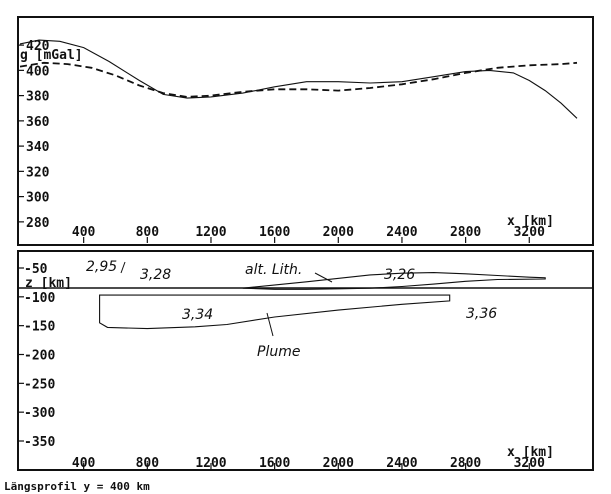 The image size is (611, 494). Describe the element at coordinates (274, 463) in the screenshot. I see `bottom-x-tick-label: 1600` at that location.